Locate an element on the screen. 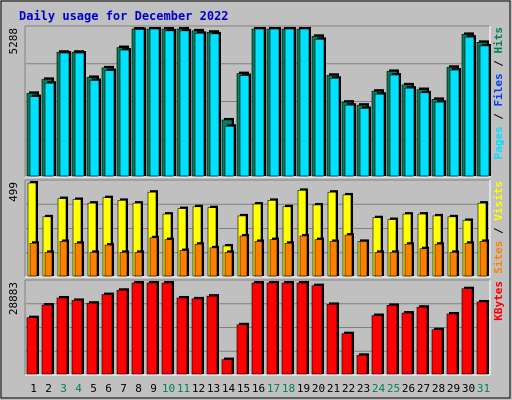  x-tick-label: 11 is located at coordinates (183, 388).